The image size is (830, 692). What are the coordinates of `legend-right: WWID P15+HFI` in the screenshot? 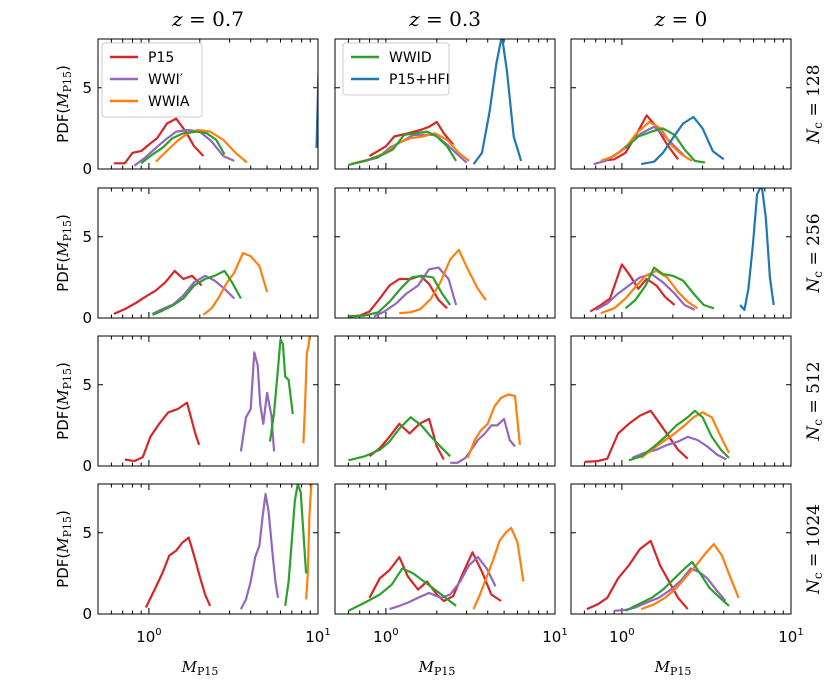 It's located at (396, 69).